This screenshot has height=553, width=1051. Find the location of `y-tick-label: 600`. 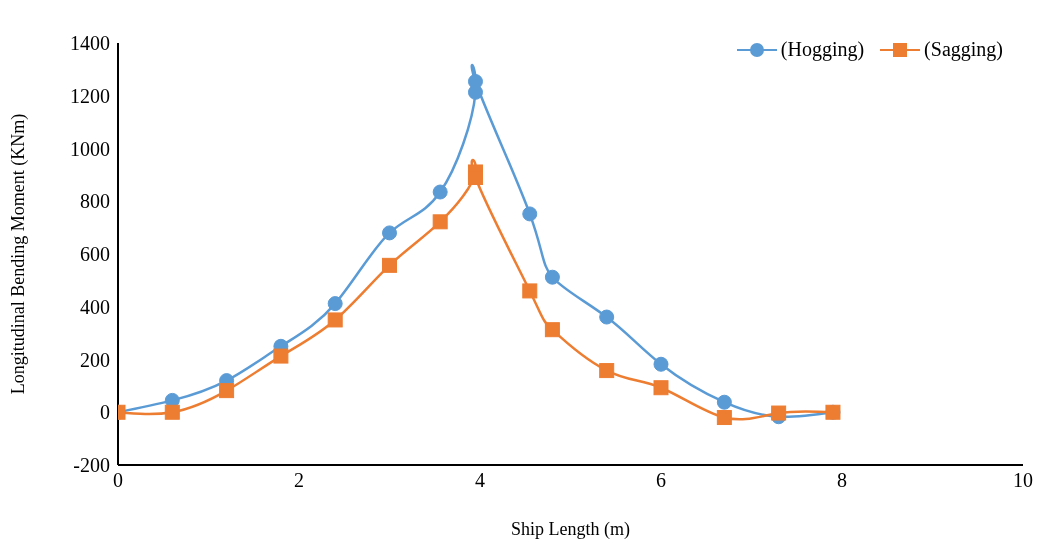

y-tick-label: 600 is located at coordinates (95, 254).